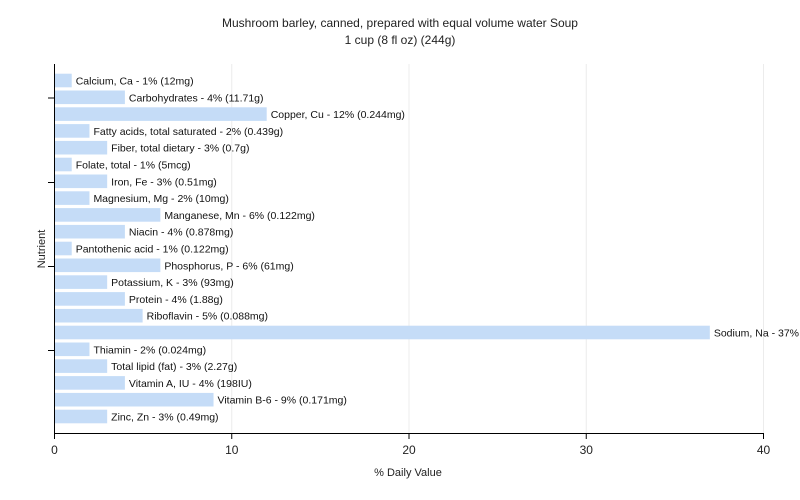  Describe the element at coordinates (164, 418) in the screenshot. I see `bar-label: Zinc, Zn - 3% (0.49mg)` at that location.